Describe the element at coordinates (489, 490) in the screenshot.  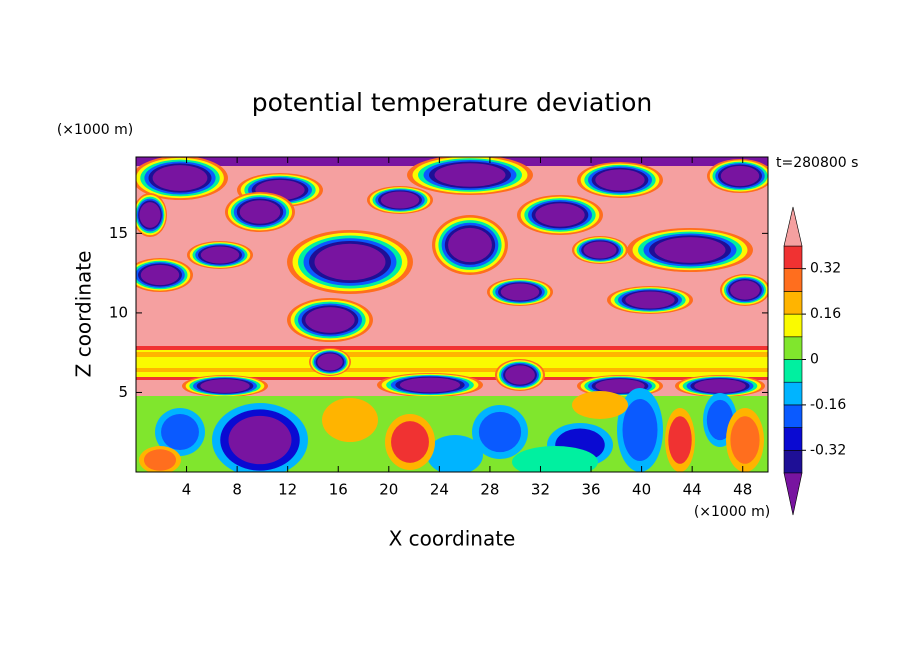
I see `x-tick-label: 28` at that location.